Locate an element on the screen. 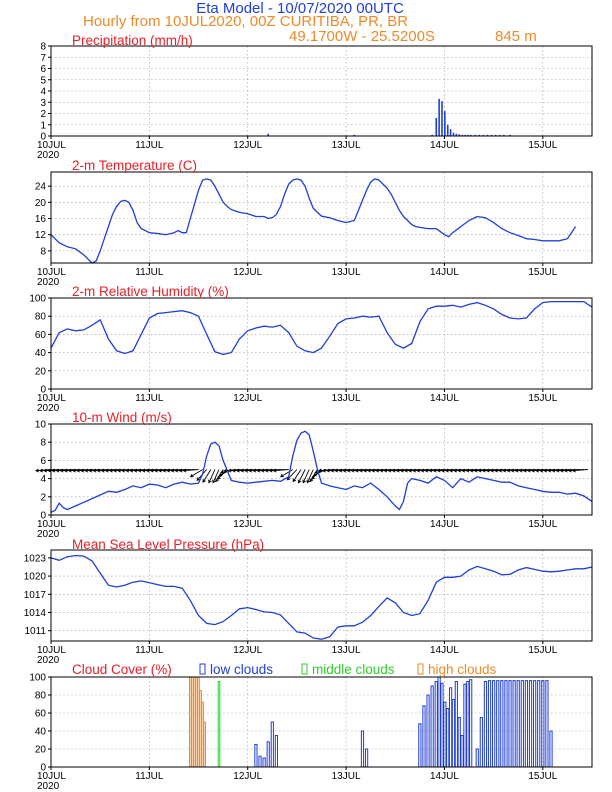  x-tick-label: 13JUL is located at coordinates (346, 650).